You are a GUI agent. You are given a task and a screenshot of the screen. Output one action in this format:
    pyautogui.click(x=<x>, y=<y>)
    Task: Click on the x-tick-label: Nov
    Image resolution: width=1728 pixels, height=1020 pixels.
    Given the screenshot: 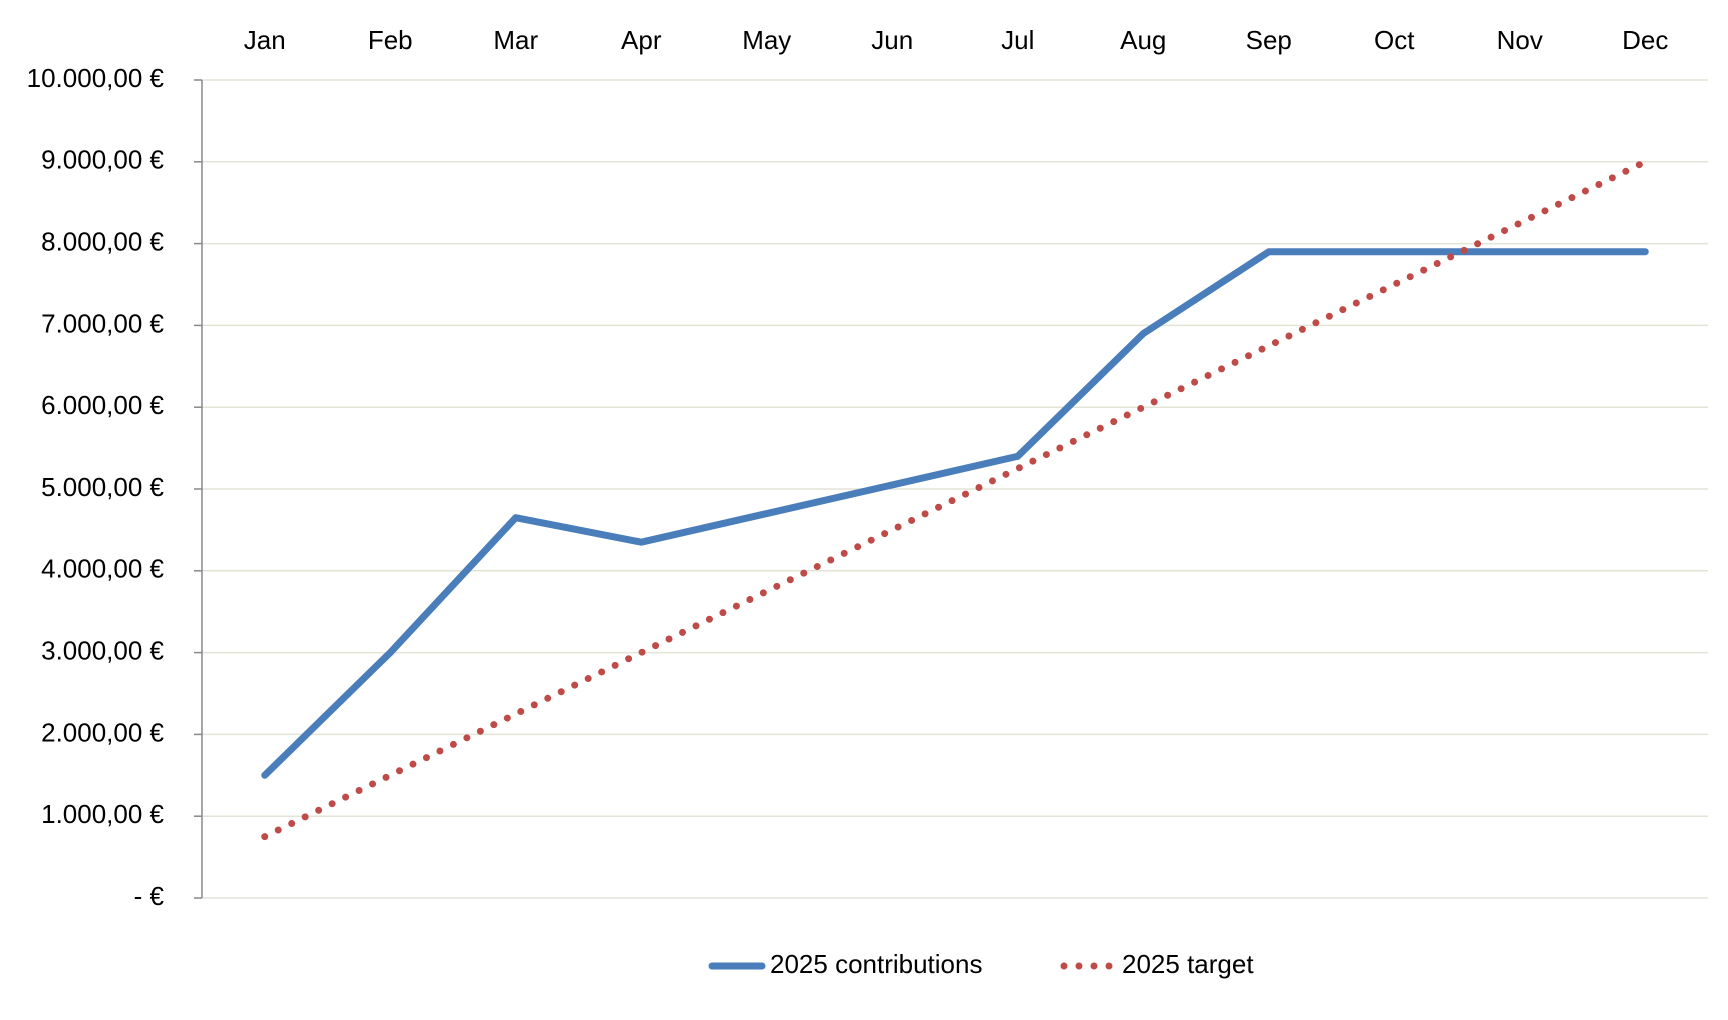 What is the action you would take?
    pyautogui.click(x=1520, y=40)
    